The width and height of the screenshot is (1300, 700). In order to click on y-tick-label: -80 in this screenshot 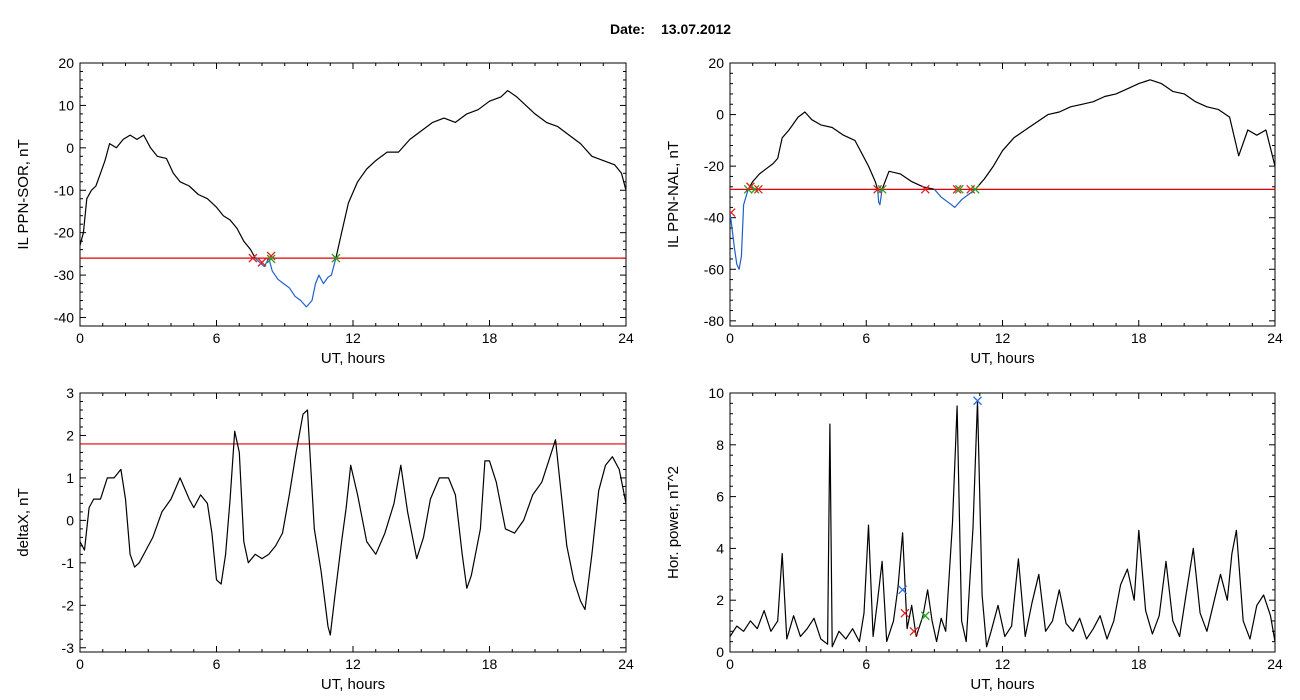, I will do `click(714, 321)`.